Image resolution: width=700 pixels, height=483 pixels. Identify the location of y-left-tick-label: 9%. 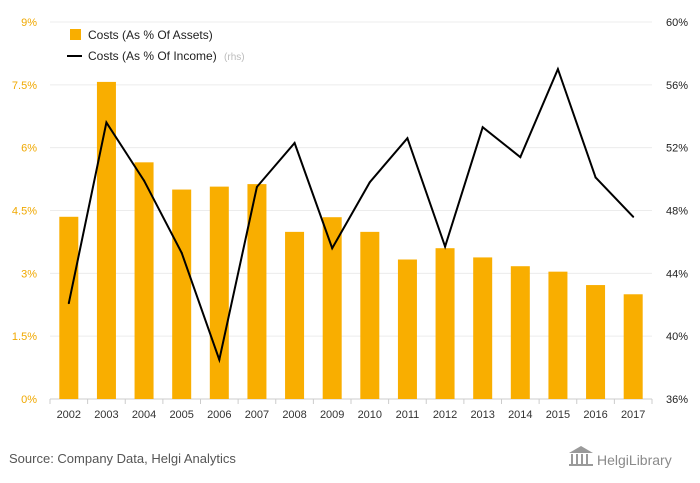
(29, 23).